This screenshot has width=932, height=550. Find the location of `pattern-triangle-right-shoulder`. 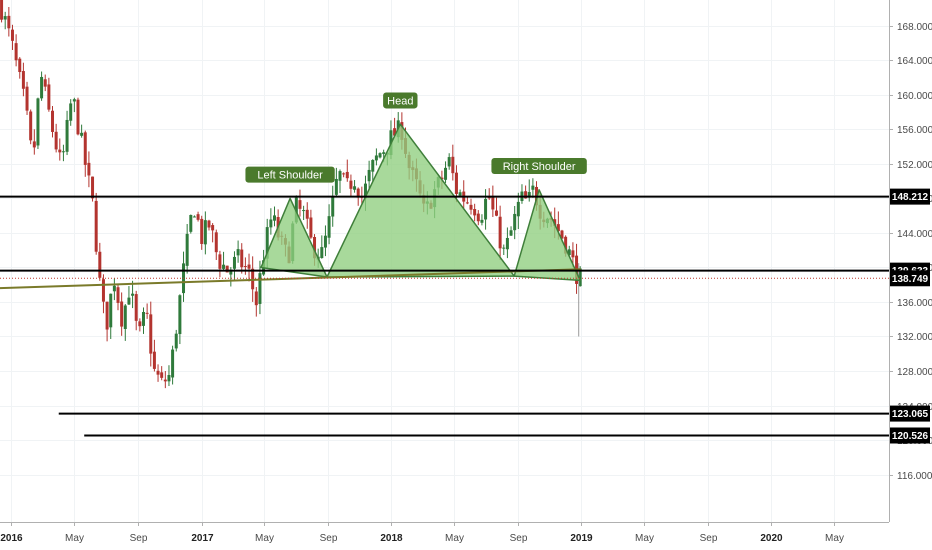

pattern-triangle-right-shoulder is located at coordinates (547, 235).